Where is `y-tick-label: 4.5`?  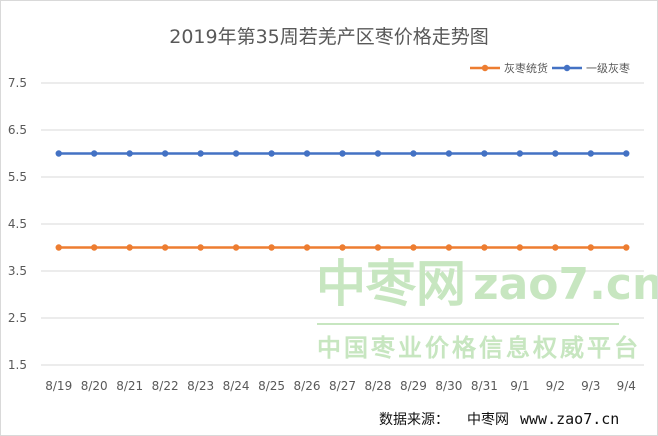 y-tick-label: 4.5 is located at coordinates (17, 224).